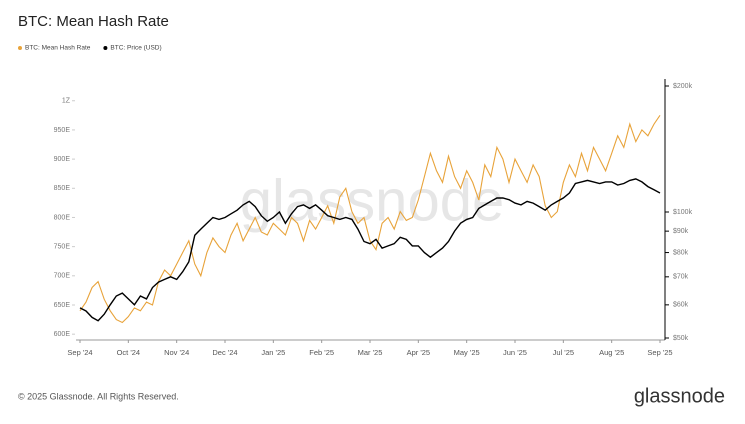  I want to click on footer: © 2025 Glassnode. All Rights Reserved., so click(98, 396).